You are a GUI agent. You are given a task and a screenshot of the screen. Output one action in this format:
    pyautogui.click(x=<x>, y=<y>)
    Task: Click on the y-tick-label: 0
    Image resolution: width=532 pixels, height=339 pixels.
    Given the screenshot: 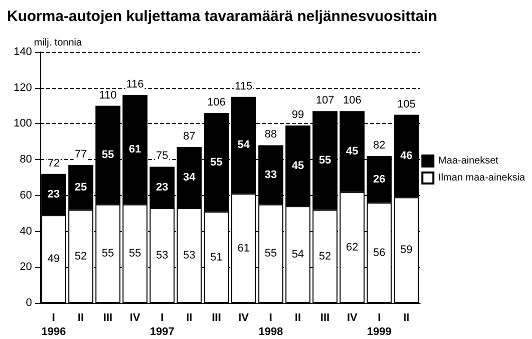 What is the action you would take?
    pyautogui.click(x=29, y=303)
    